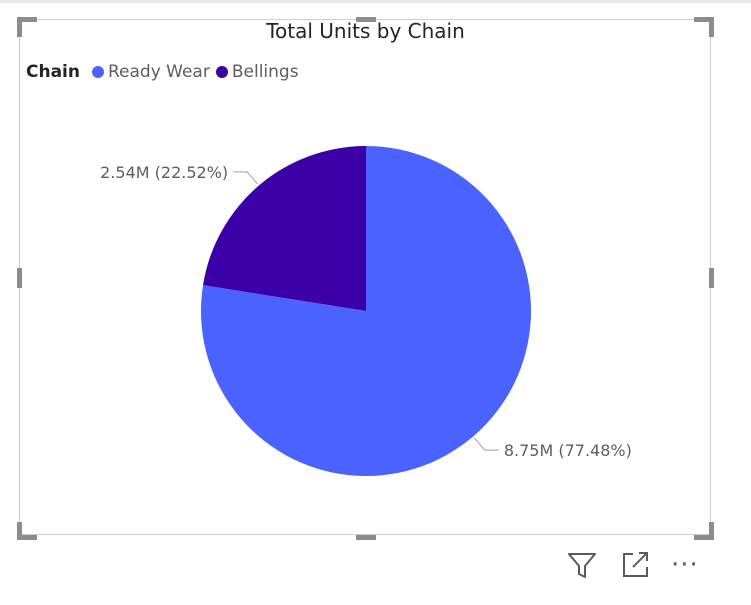 The image size is (751, 605). I want to click on resize-handle-right, so click(711, 278).